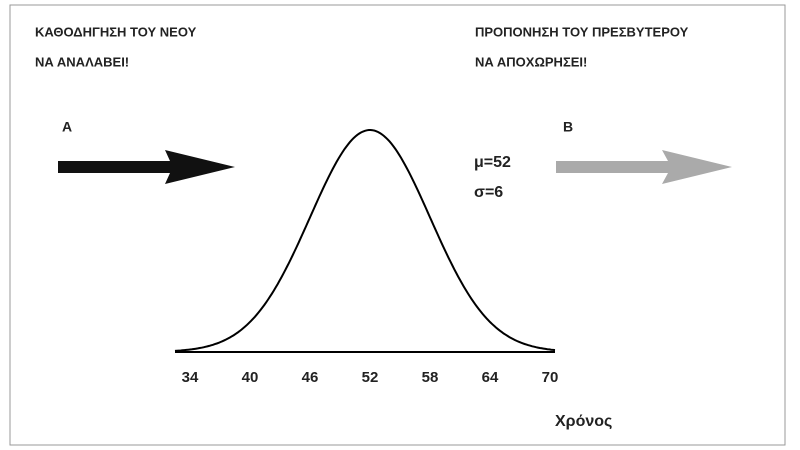 The image size is (800, 450). What do you see at coordinates (582, 31) in the screenshot?
I see `right-note: ΠΡΟΠΟΝΗΣΗ ΤΟΥ ΠΡΕΣΒΥΤΕΡΟΥ` at bounding box center [582, 31].